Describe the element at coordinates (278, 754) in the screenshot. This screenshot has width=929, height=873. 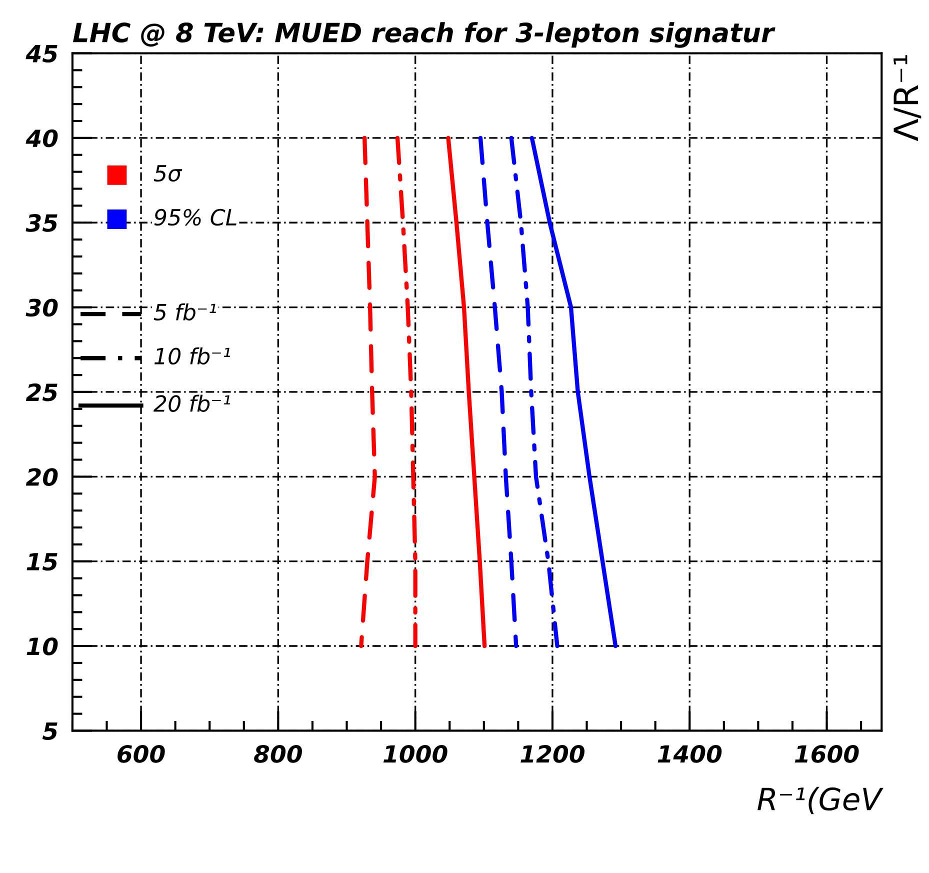
I see `x-tick-label: 800` at that location.